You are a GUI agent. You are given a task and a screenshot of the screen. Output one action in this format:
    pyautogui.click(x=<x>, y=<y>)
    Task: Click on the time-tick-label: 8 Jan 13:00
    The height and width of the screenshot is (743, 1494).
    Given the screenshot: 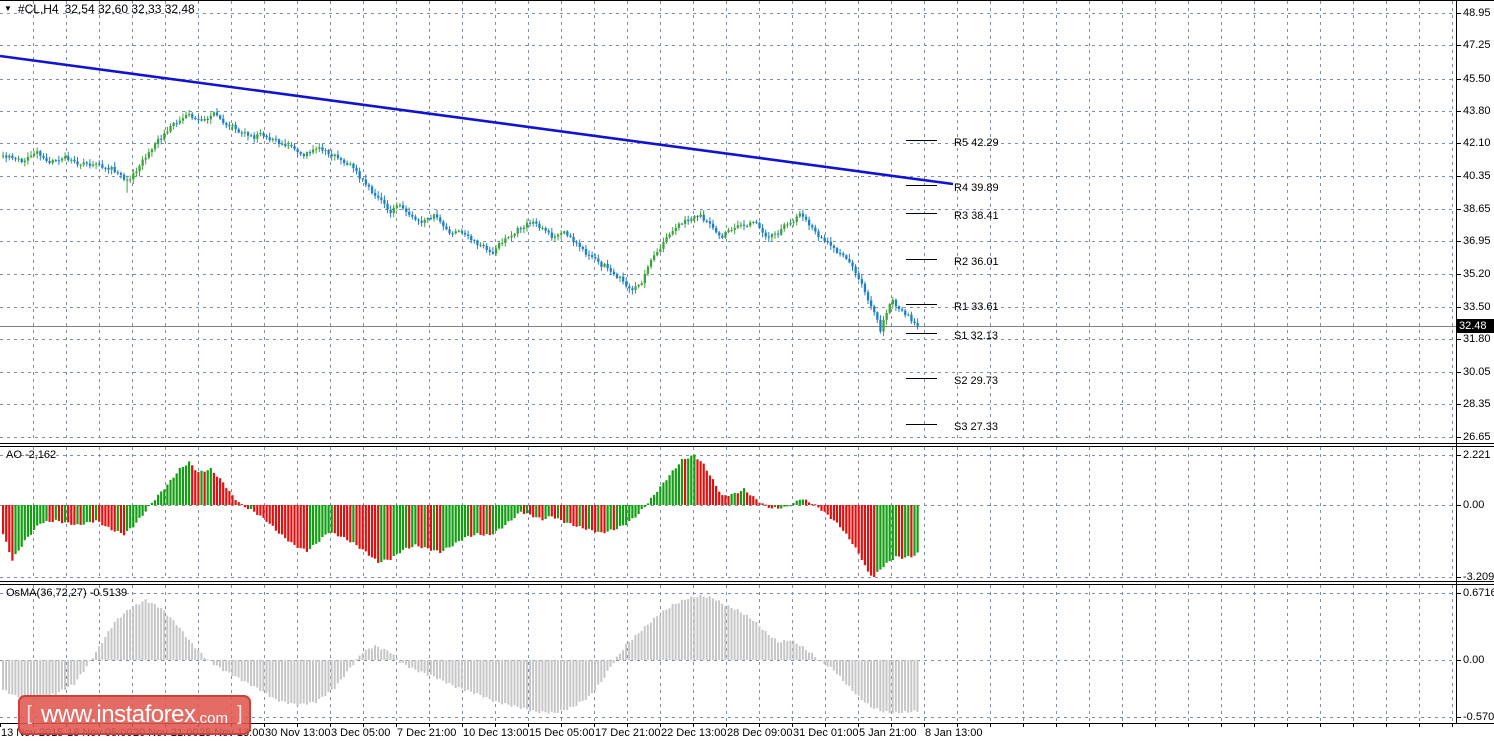 What is the action you would take?
    pyautogui.click(x=954, y=733)
    